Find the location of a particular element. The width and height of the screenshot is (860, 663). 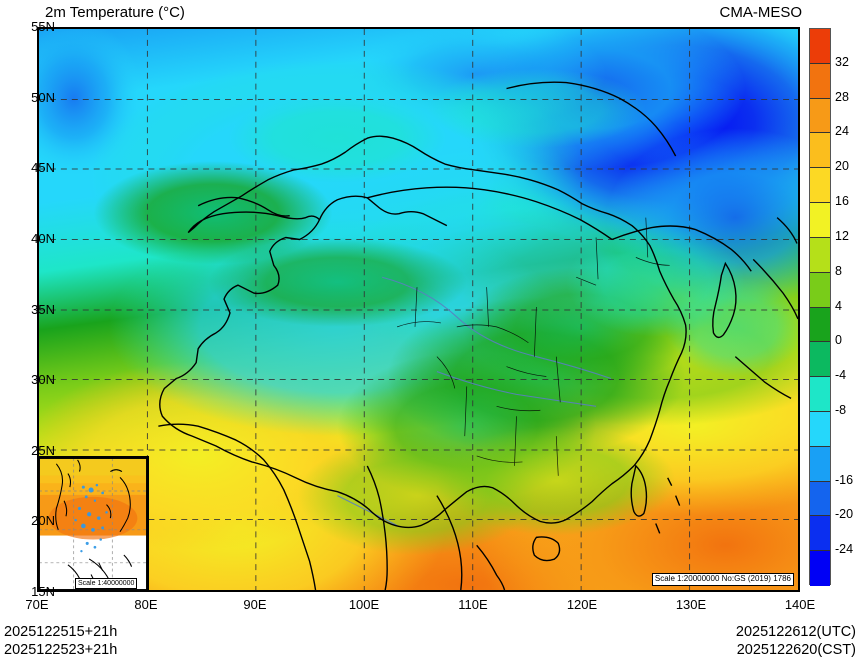

longitude-tick-140E: 140E is located at coordinates (800, 604).